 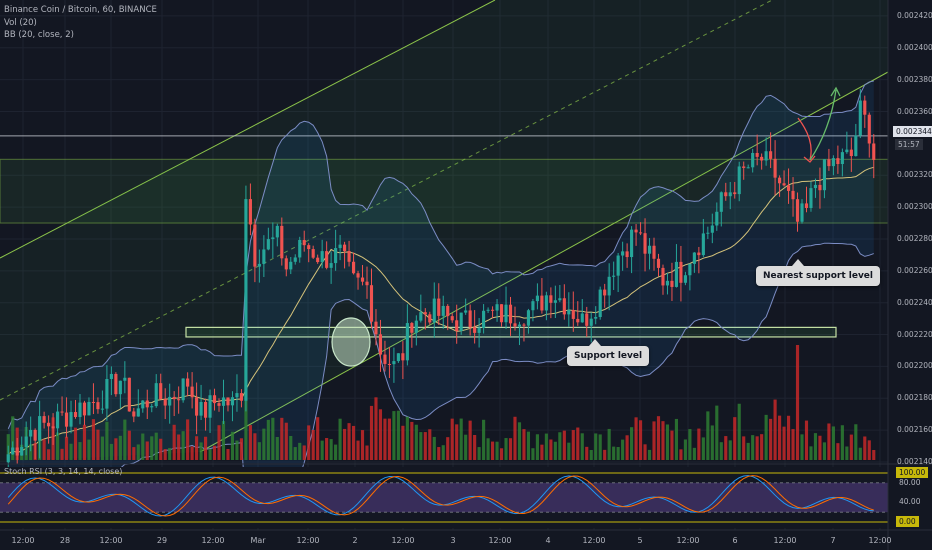 What do you see at coordinates (39, 35) in the screenshot?
I see `legend-bollinger: BB (20, close, 2)` at bounding box center [39, 35].